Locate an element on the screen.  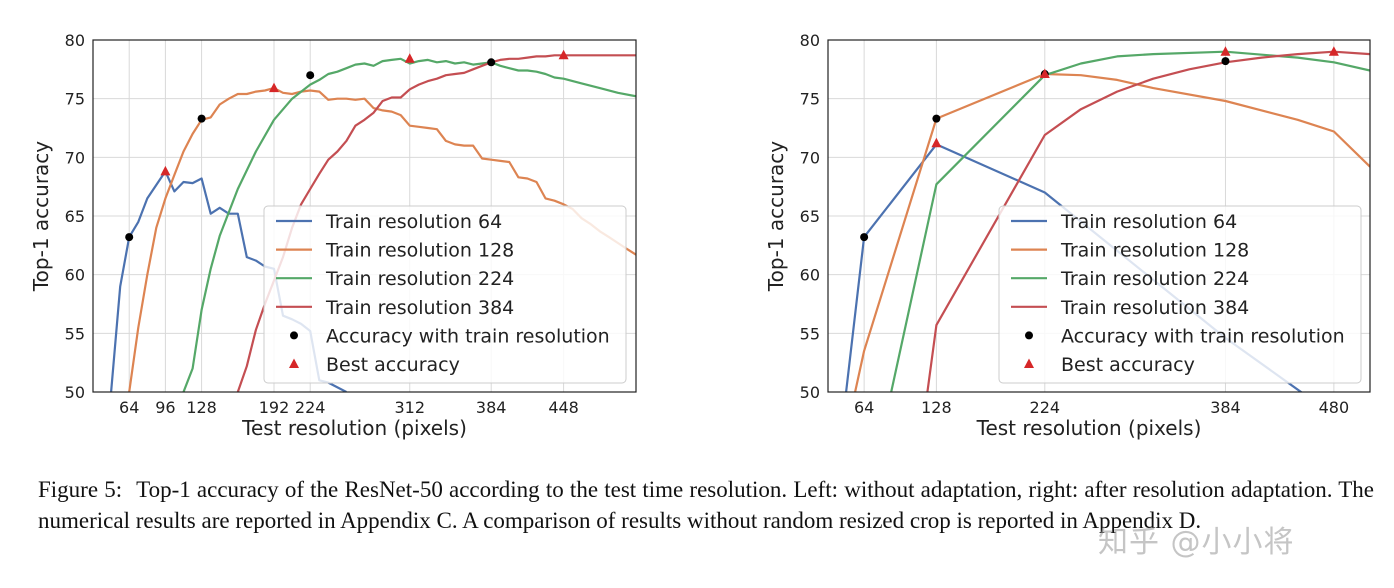
x-tick-label: 192 is located at coordinates (274, 407).